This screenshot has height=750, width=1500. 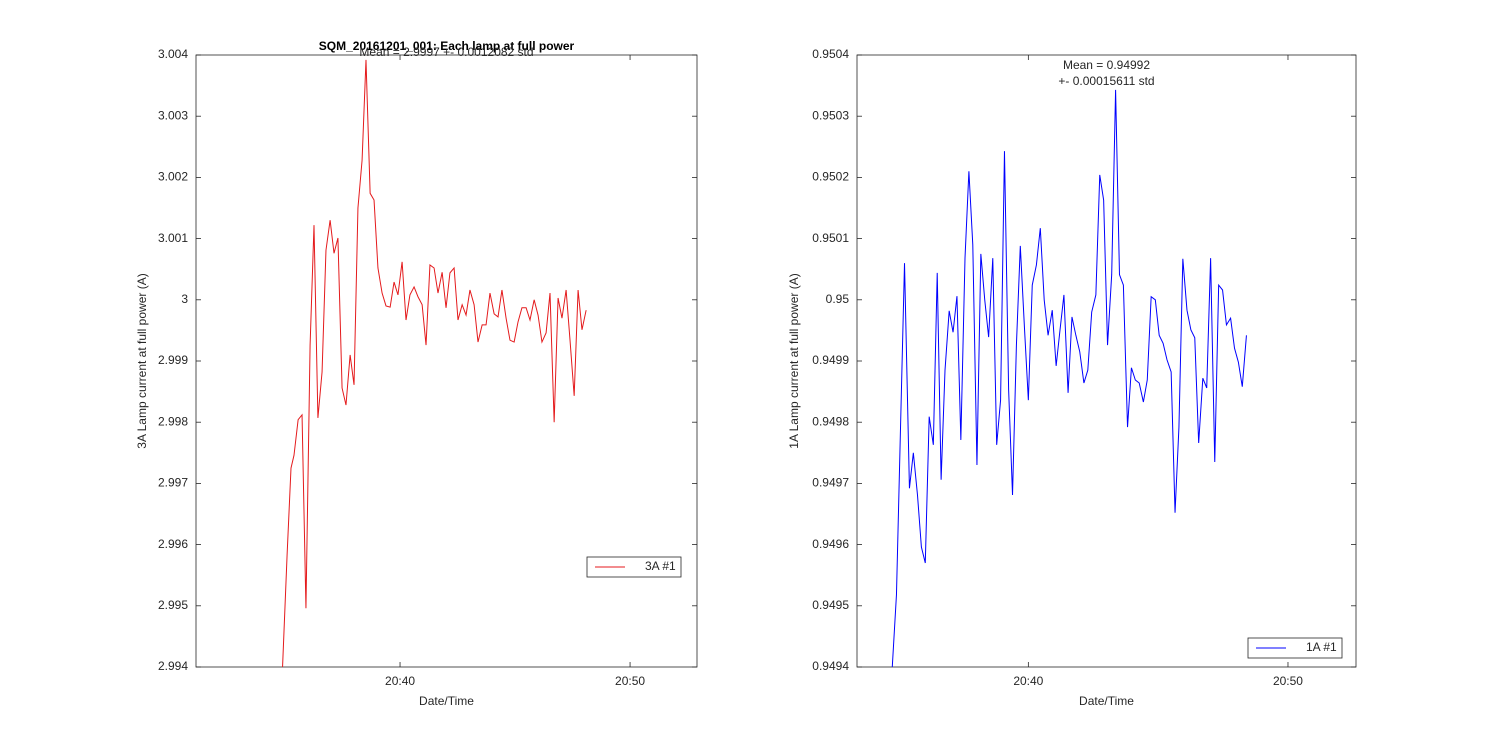 What do you see at coordinates (830, 177) in the screenshot?
I see `y-tick-label: 0.9502` at bounding box center [830, 177].